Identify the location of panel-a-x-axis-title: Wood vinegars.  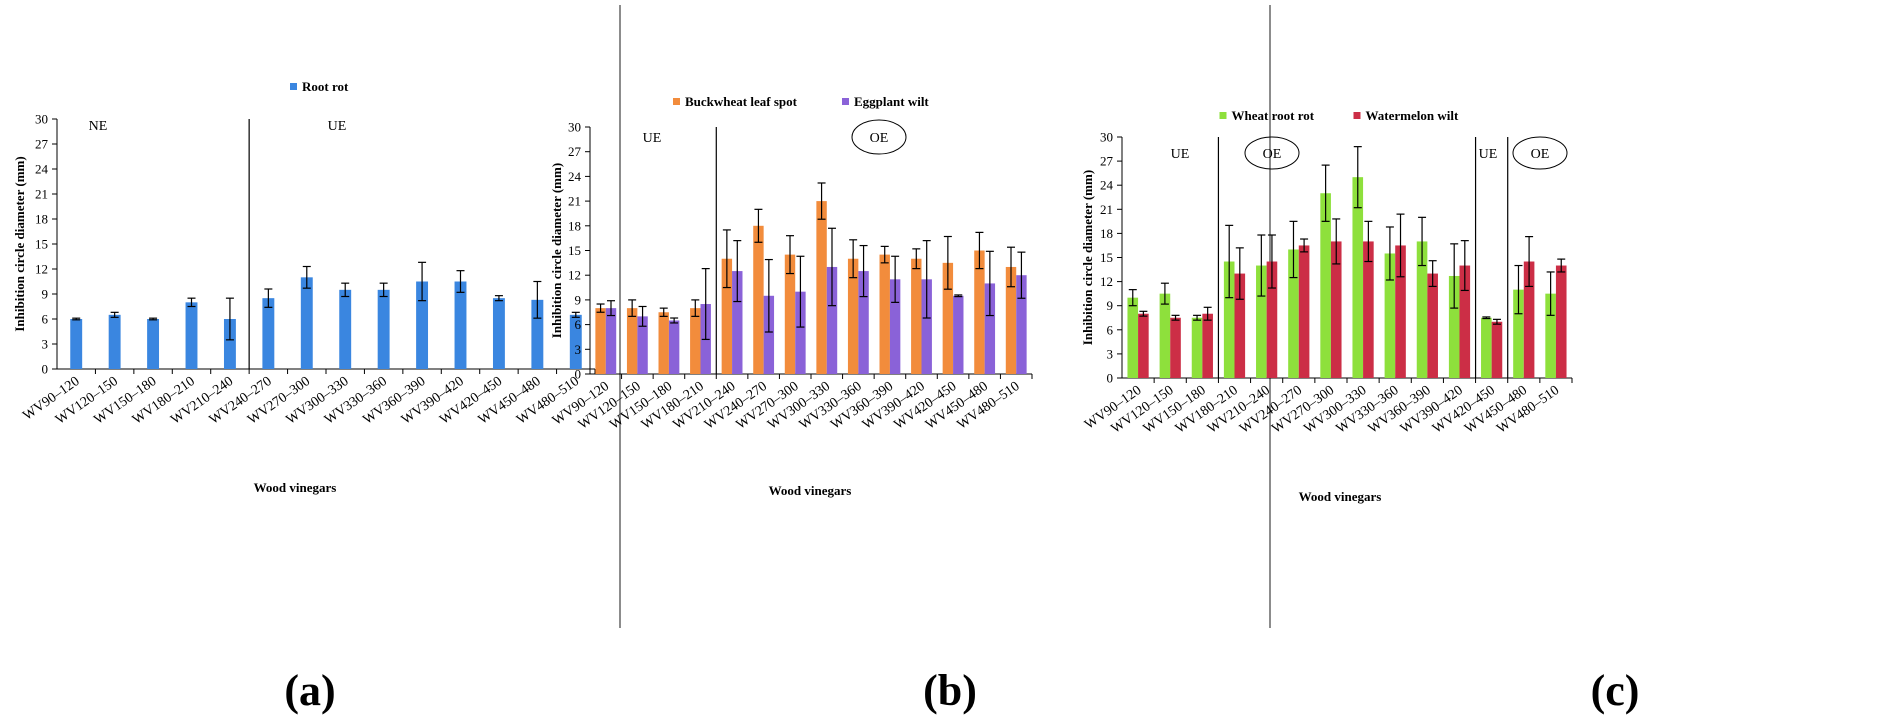
(295, 487).